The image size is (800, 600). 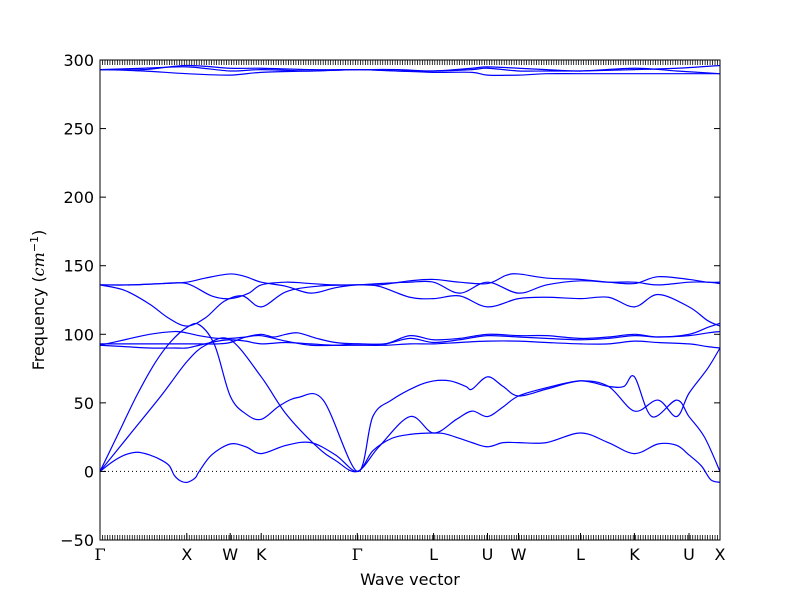 I want to click on y-tick-label: 250, so click(x=78, y=129).